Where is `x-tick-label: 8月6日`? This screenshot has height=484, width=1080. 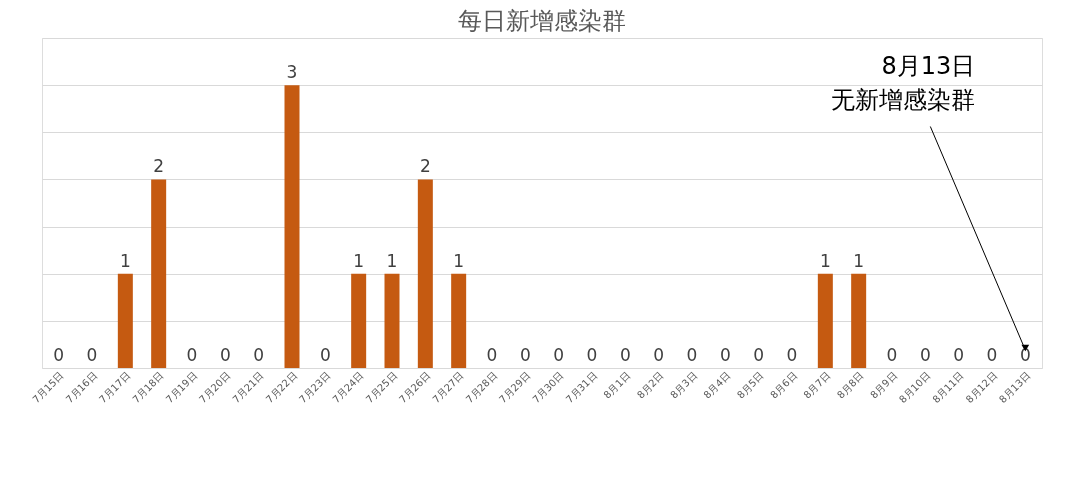 x-tick-label: 8月6日 is located at coordinates (784, 385).